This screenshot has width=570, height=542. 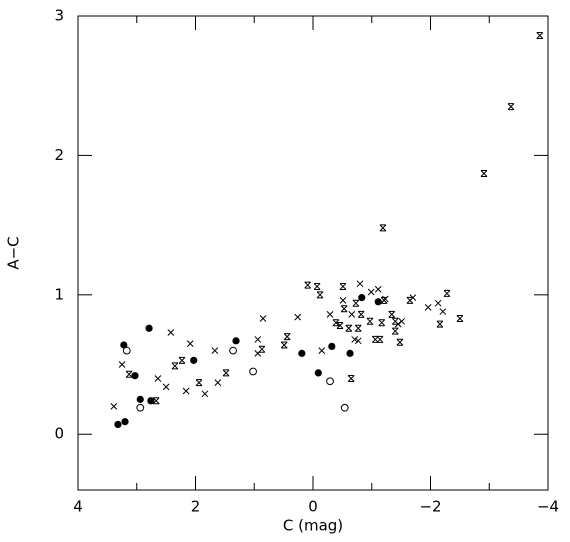 What do you see at coordinates (196, 507) in the screenshot?
I see `x-tick-label: 2` at bounding box center [196, 507].